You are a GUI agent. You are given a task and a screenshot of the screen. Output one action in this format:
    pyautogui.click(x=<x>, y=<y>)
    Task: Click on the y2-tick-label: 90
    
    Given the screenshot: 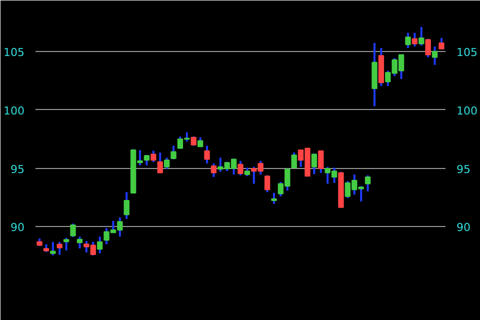 What is the action you would take?
    pyautogui.click(x=463, y=227)
    